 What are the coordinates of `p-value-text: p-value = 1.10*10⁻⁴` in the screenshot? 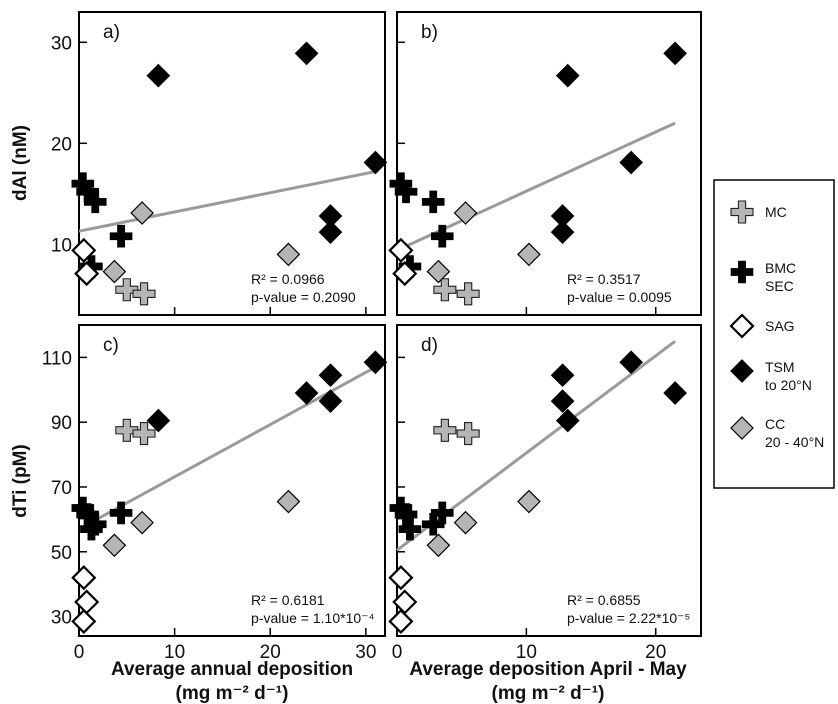 It's located at (313, 618).